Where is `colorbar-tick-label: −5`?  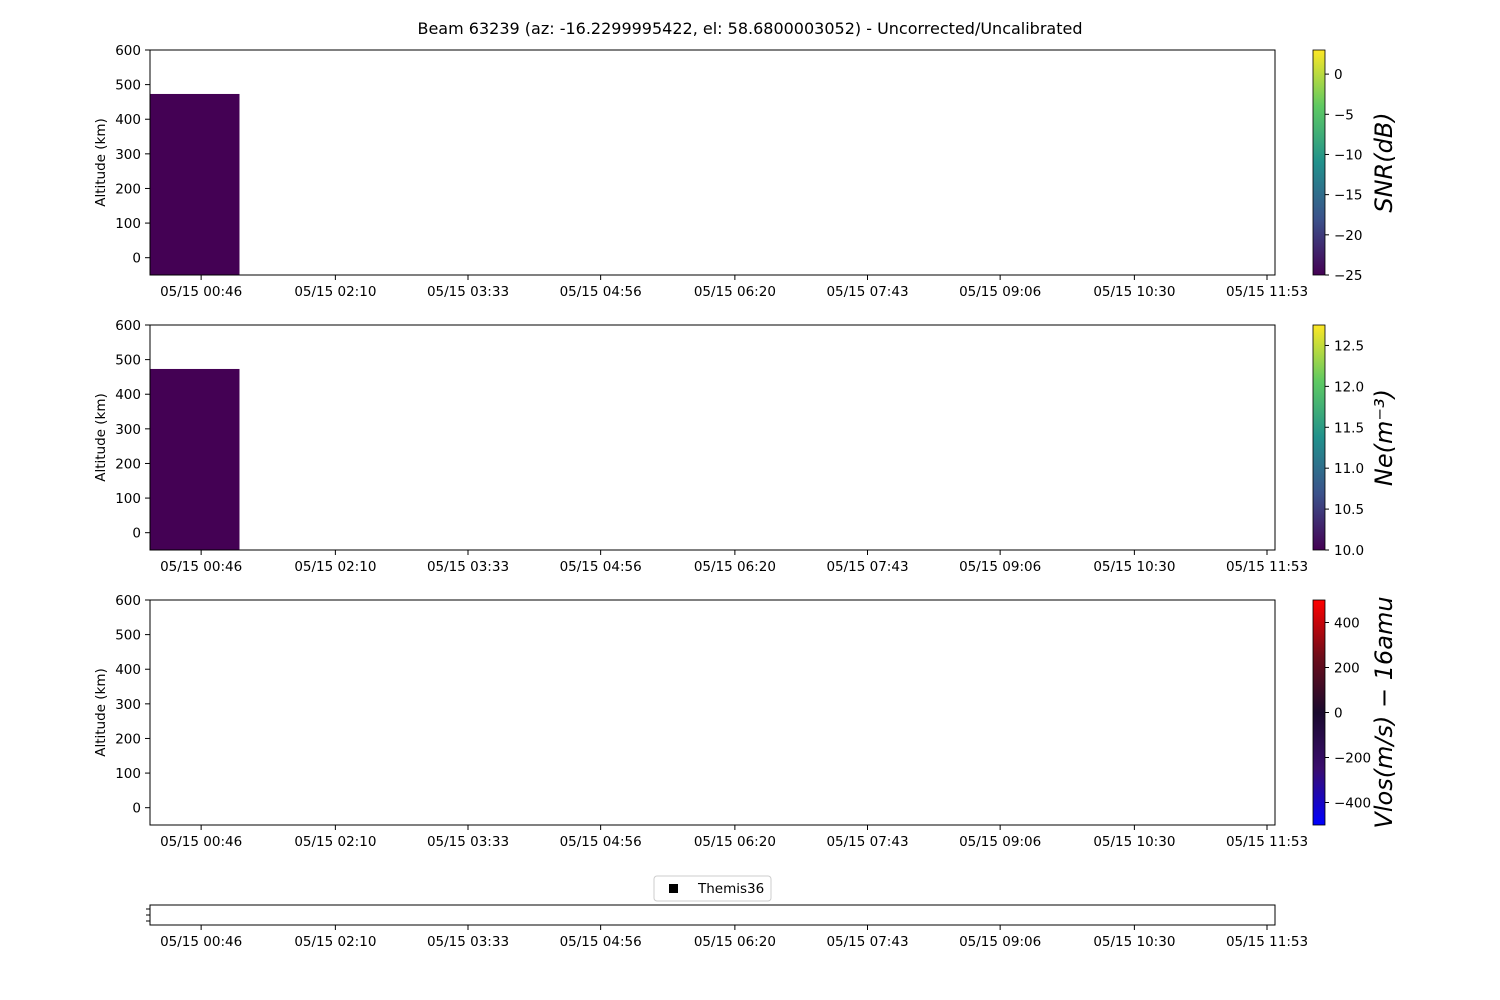 colorbar-tick-label: −5 is located at coordinates (1344, 115).